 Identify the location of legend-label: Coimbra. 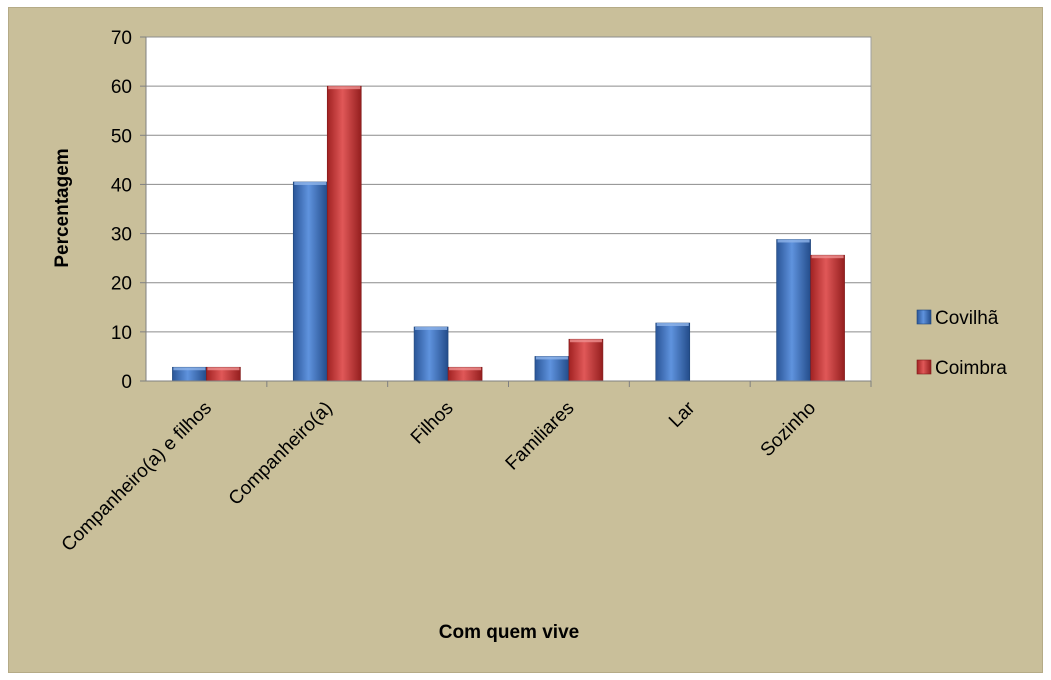
(971, 368).